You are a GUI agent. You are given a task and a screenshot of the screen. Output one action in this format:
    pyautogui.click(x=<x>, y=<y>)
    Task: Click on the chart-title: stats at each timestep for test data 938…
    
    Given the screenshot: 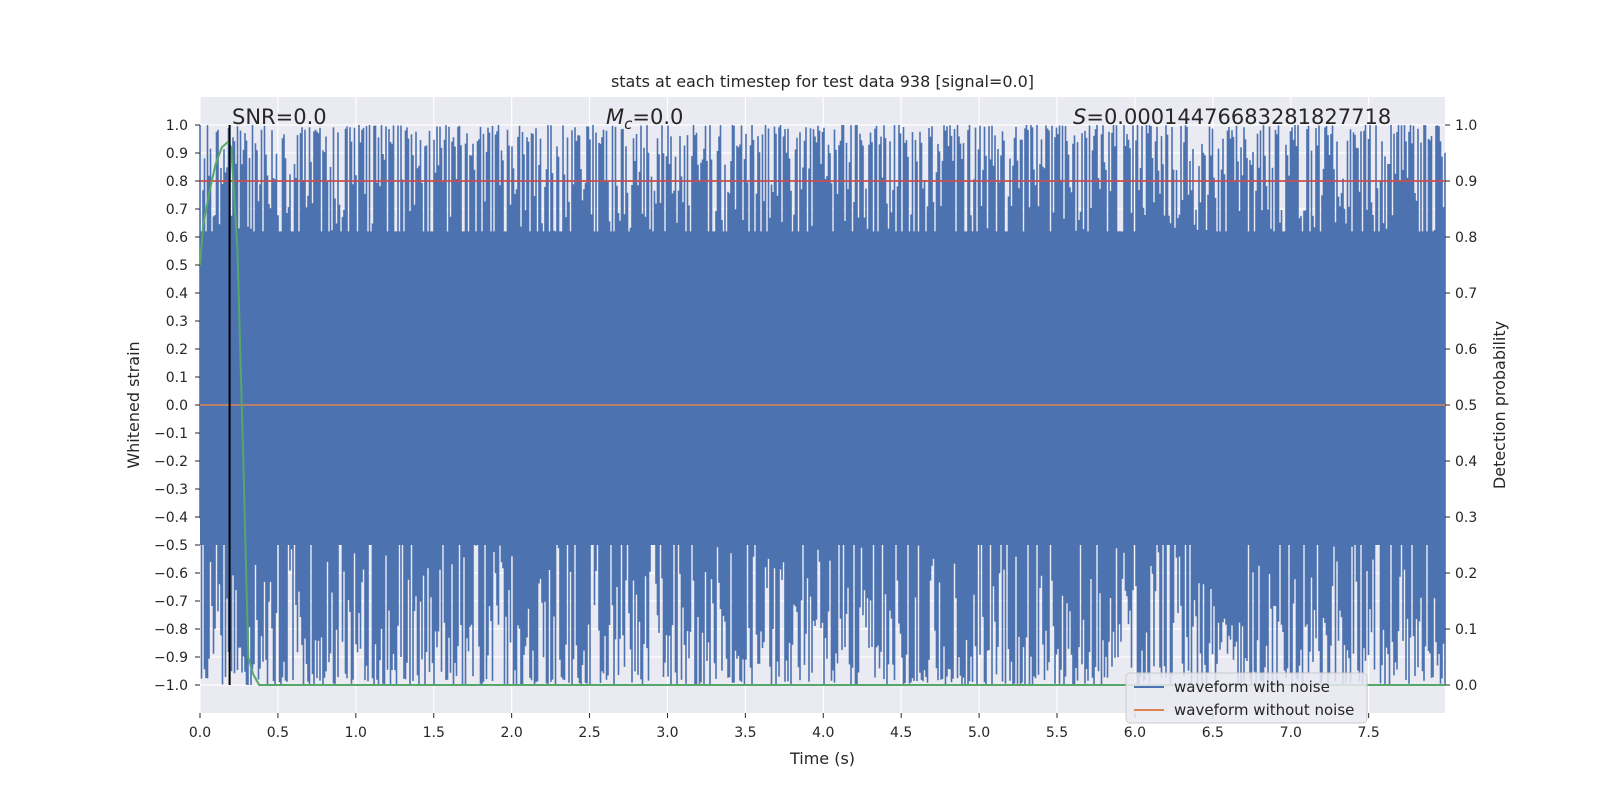 What is the action you would take?
    pyautogui.click(x=822, y=81)
    